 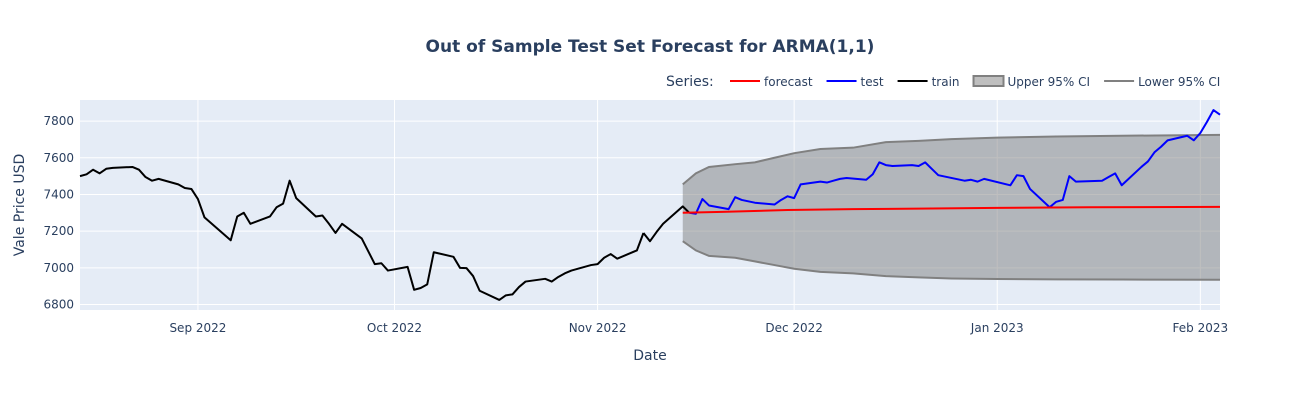 I want to click on legend-label: test, so click(x=872, y=82).